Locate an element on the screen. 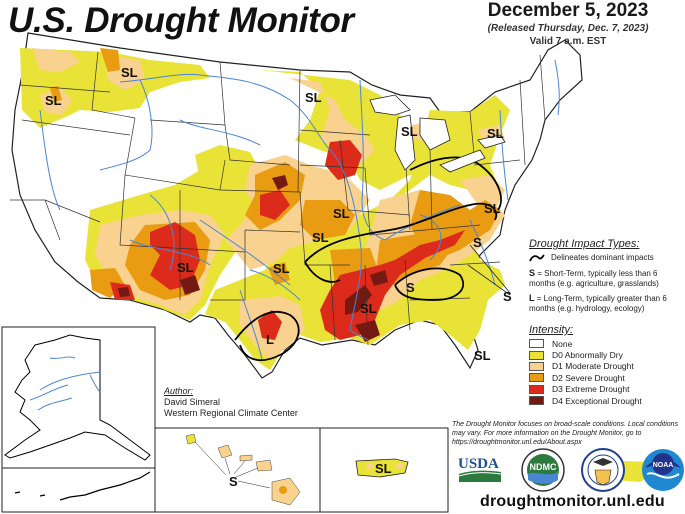  impact-label-washington: SL is located at coordinates (129, 72).